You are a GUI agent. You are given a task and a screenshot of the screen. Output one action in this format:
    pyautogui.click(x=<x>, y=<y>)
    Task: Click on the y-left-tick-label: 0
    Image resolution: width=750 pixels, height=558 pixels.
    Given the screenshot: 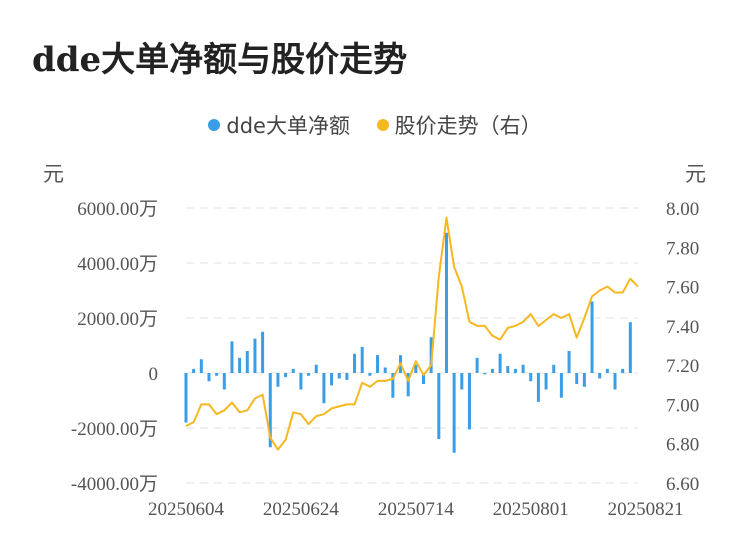 What is the action you would take?
    pyautogui.click(x=154, y=374)
    